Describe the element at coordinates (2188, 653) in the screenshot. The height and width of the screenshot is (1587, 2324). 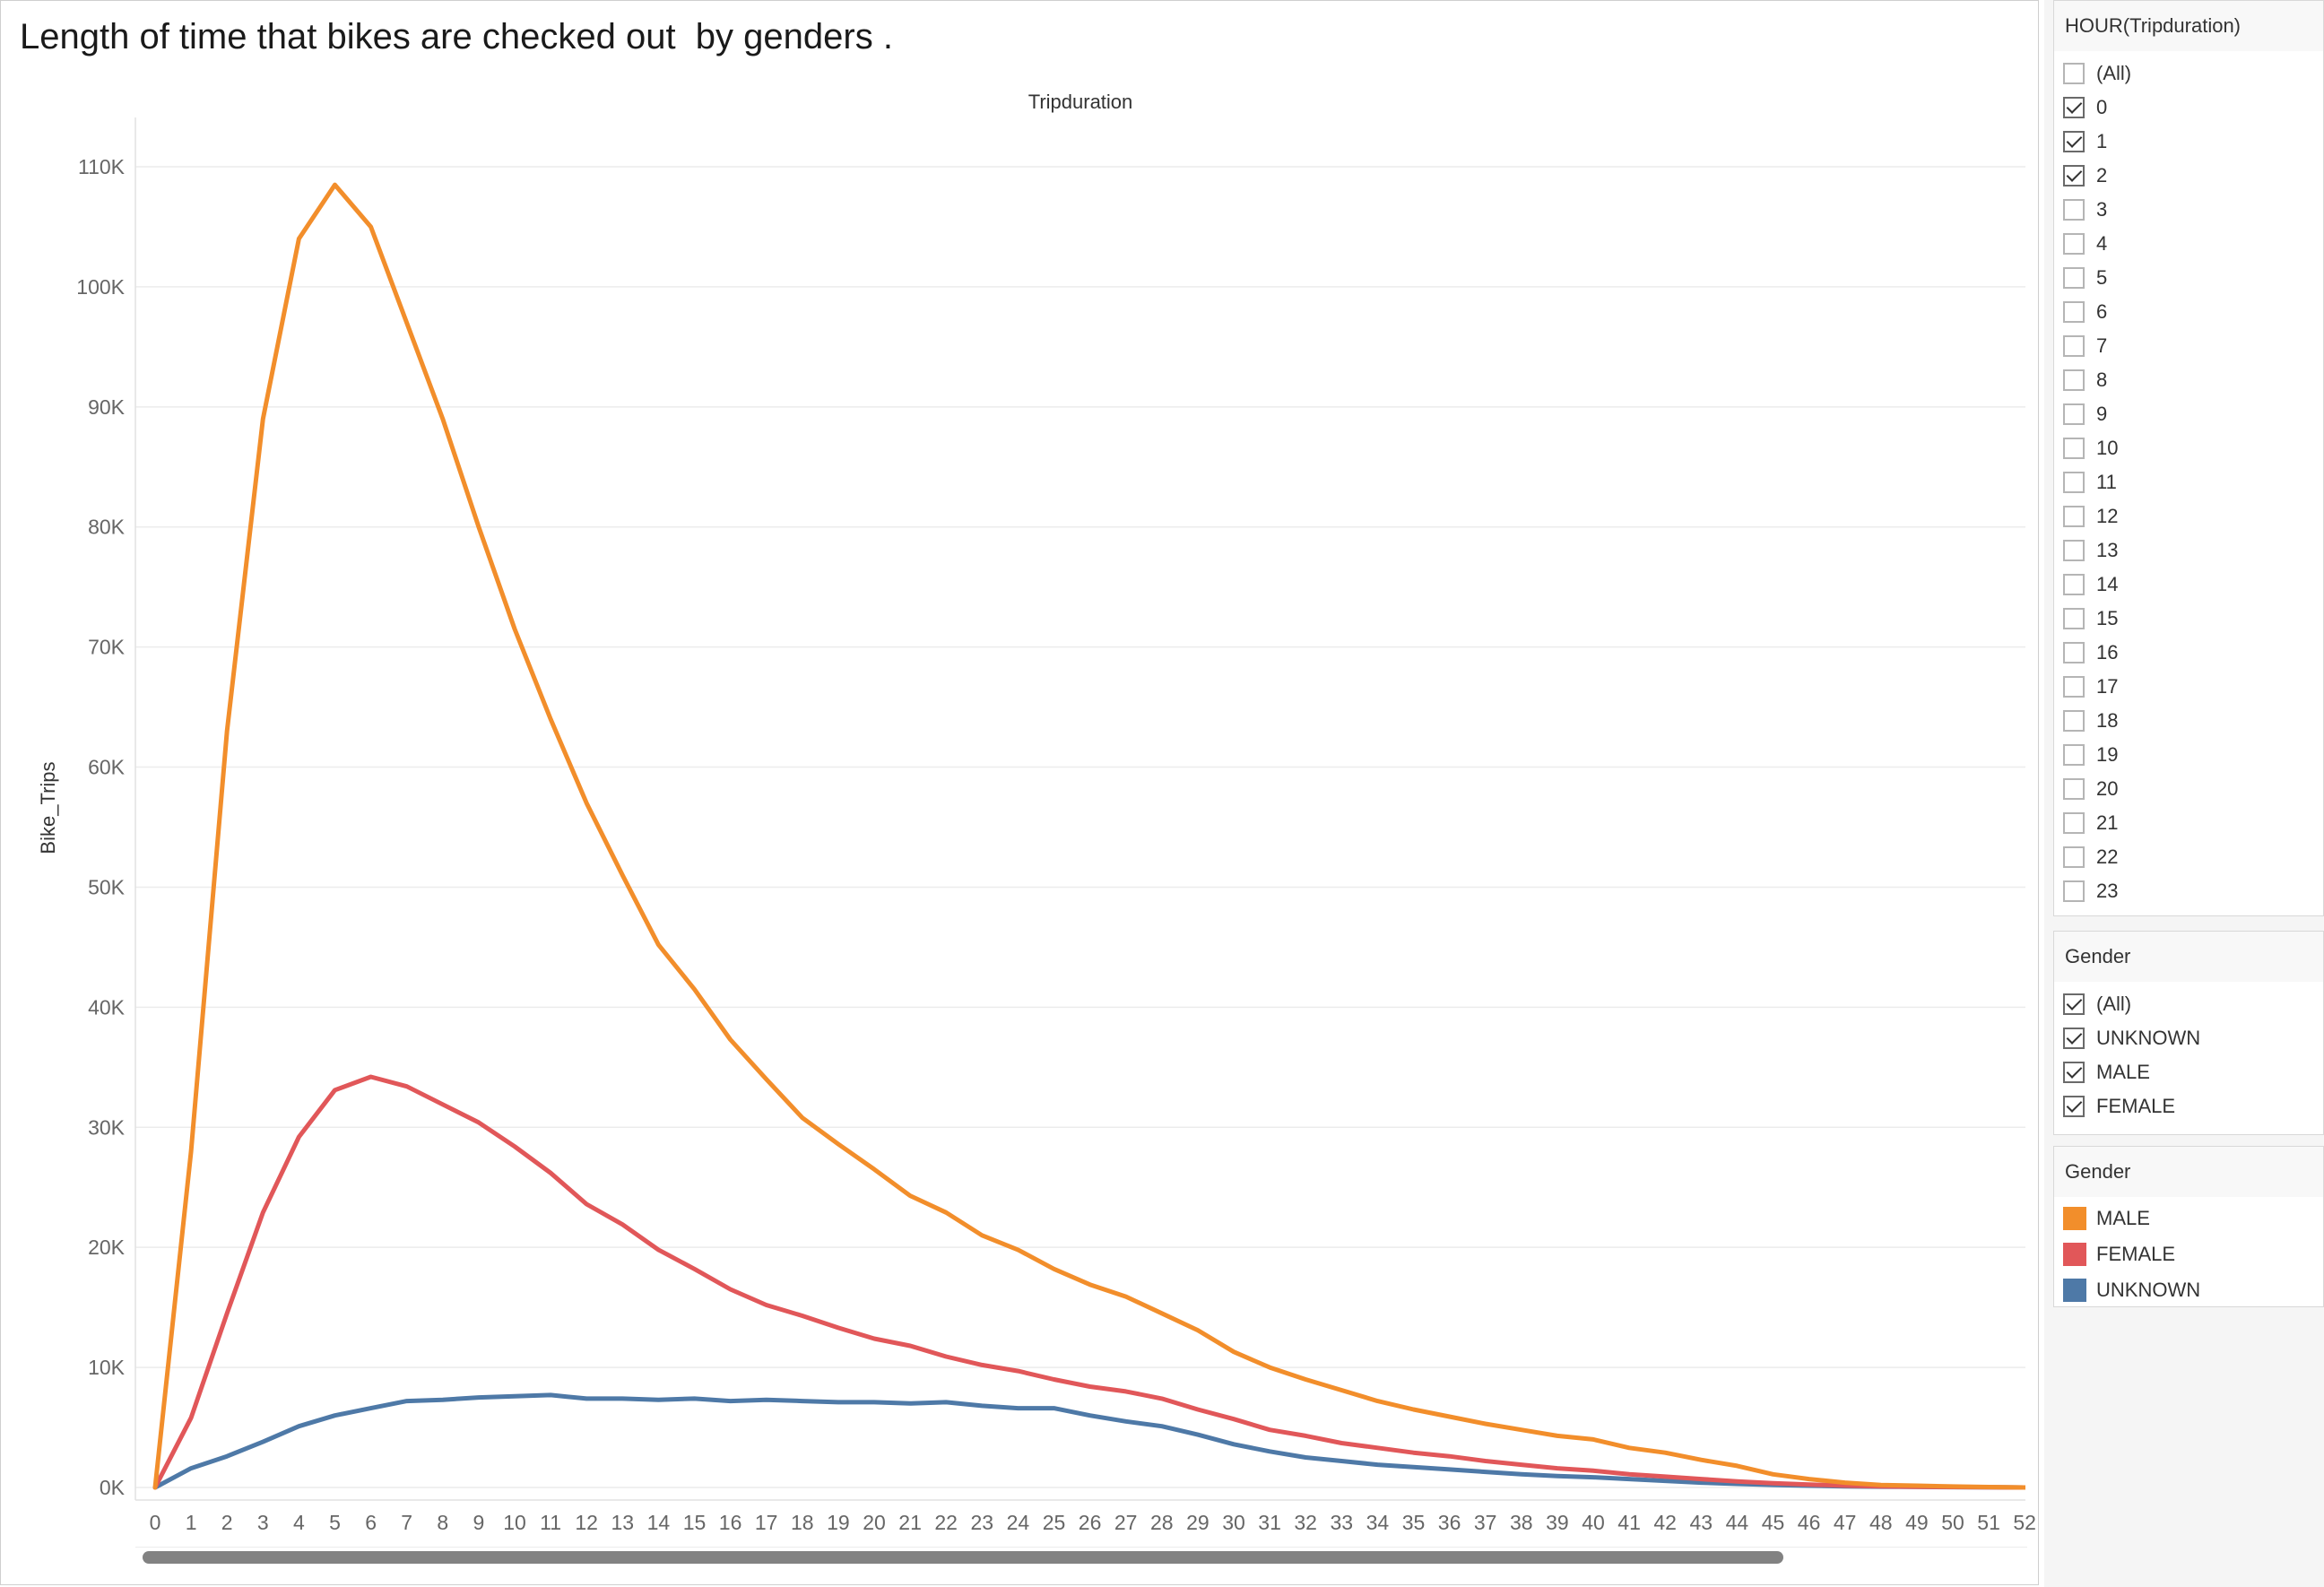
I see `filter-option: 16` at that location.